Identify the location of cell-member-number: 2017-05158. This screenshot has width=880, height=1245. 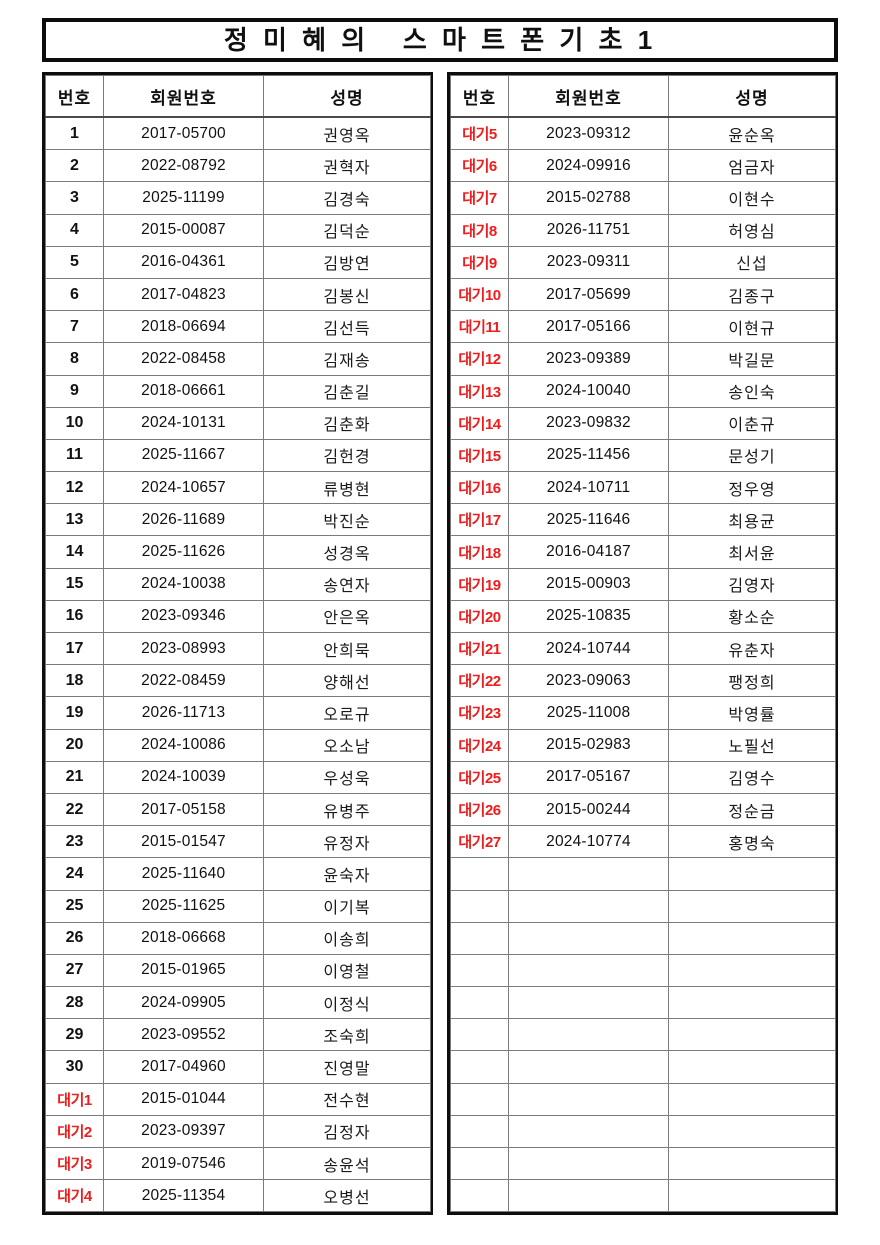
(183, 809).